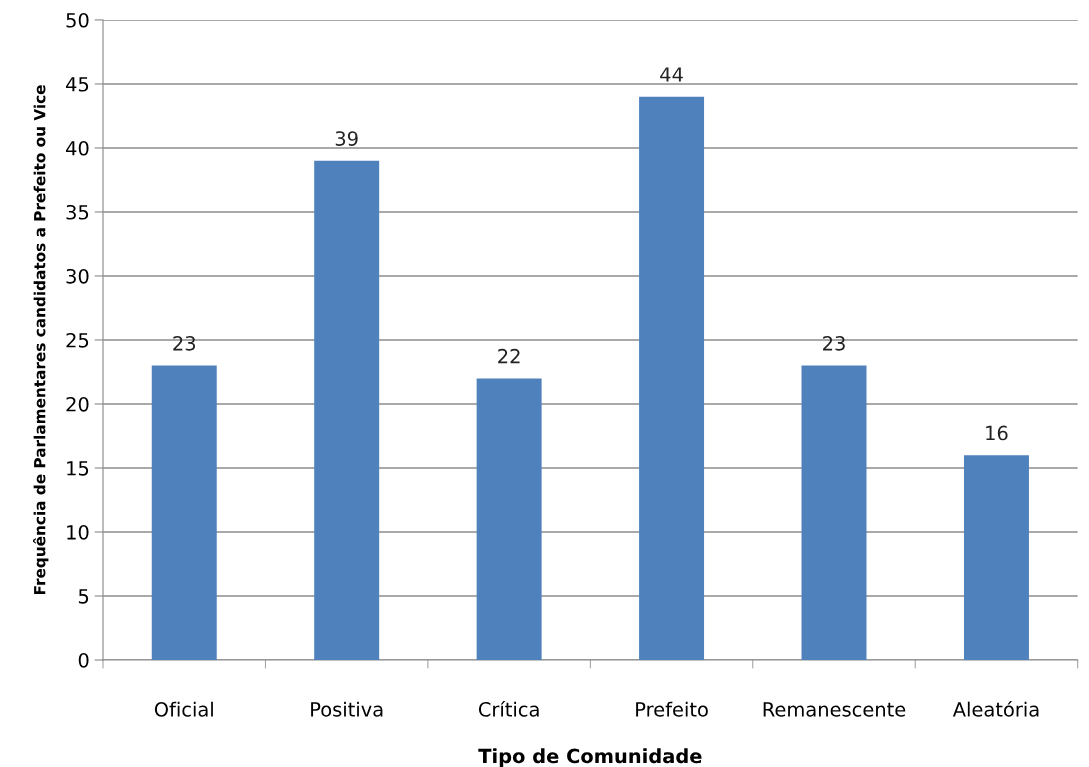 The height and width of the screenshot is (767, 1089). Describe the element at coordinates (672, 709) in the screenshot. I see `x-tick-label: Prefeito` at that location.